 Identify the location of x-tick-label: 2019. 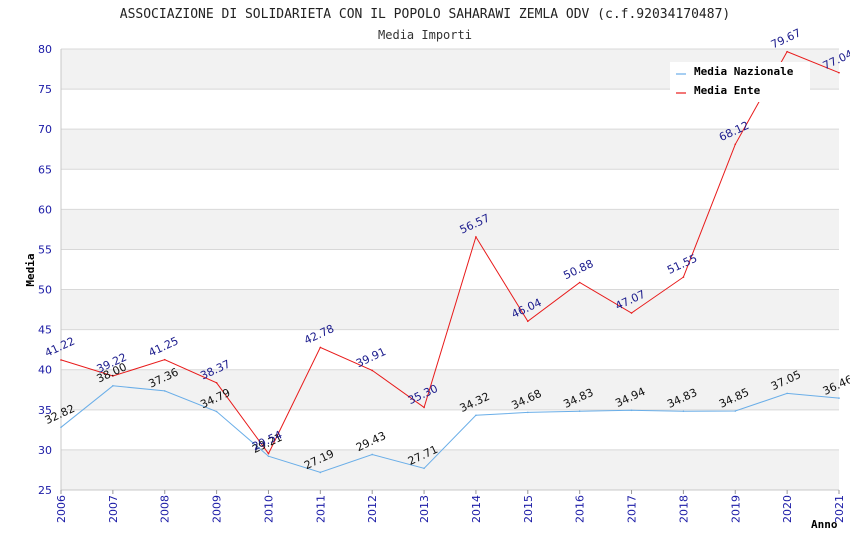
(735, 509).